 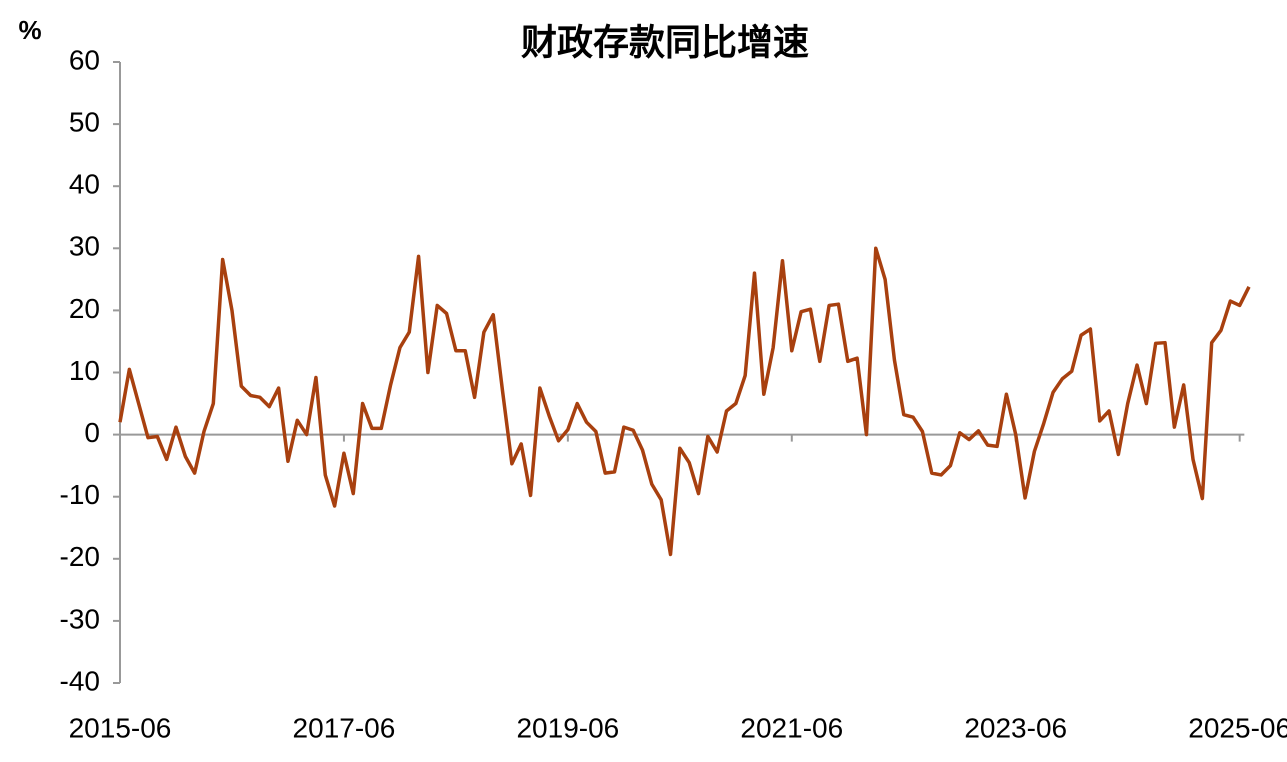 What do you see at coordinates (84, 246) in the screenshot?
I see `y-tick-label: 30` at bounding box center [84, 246].